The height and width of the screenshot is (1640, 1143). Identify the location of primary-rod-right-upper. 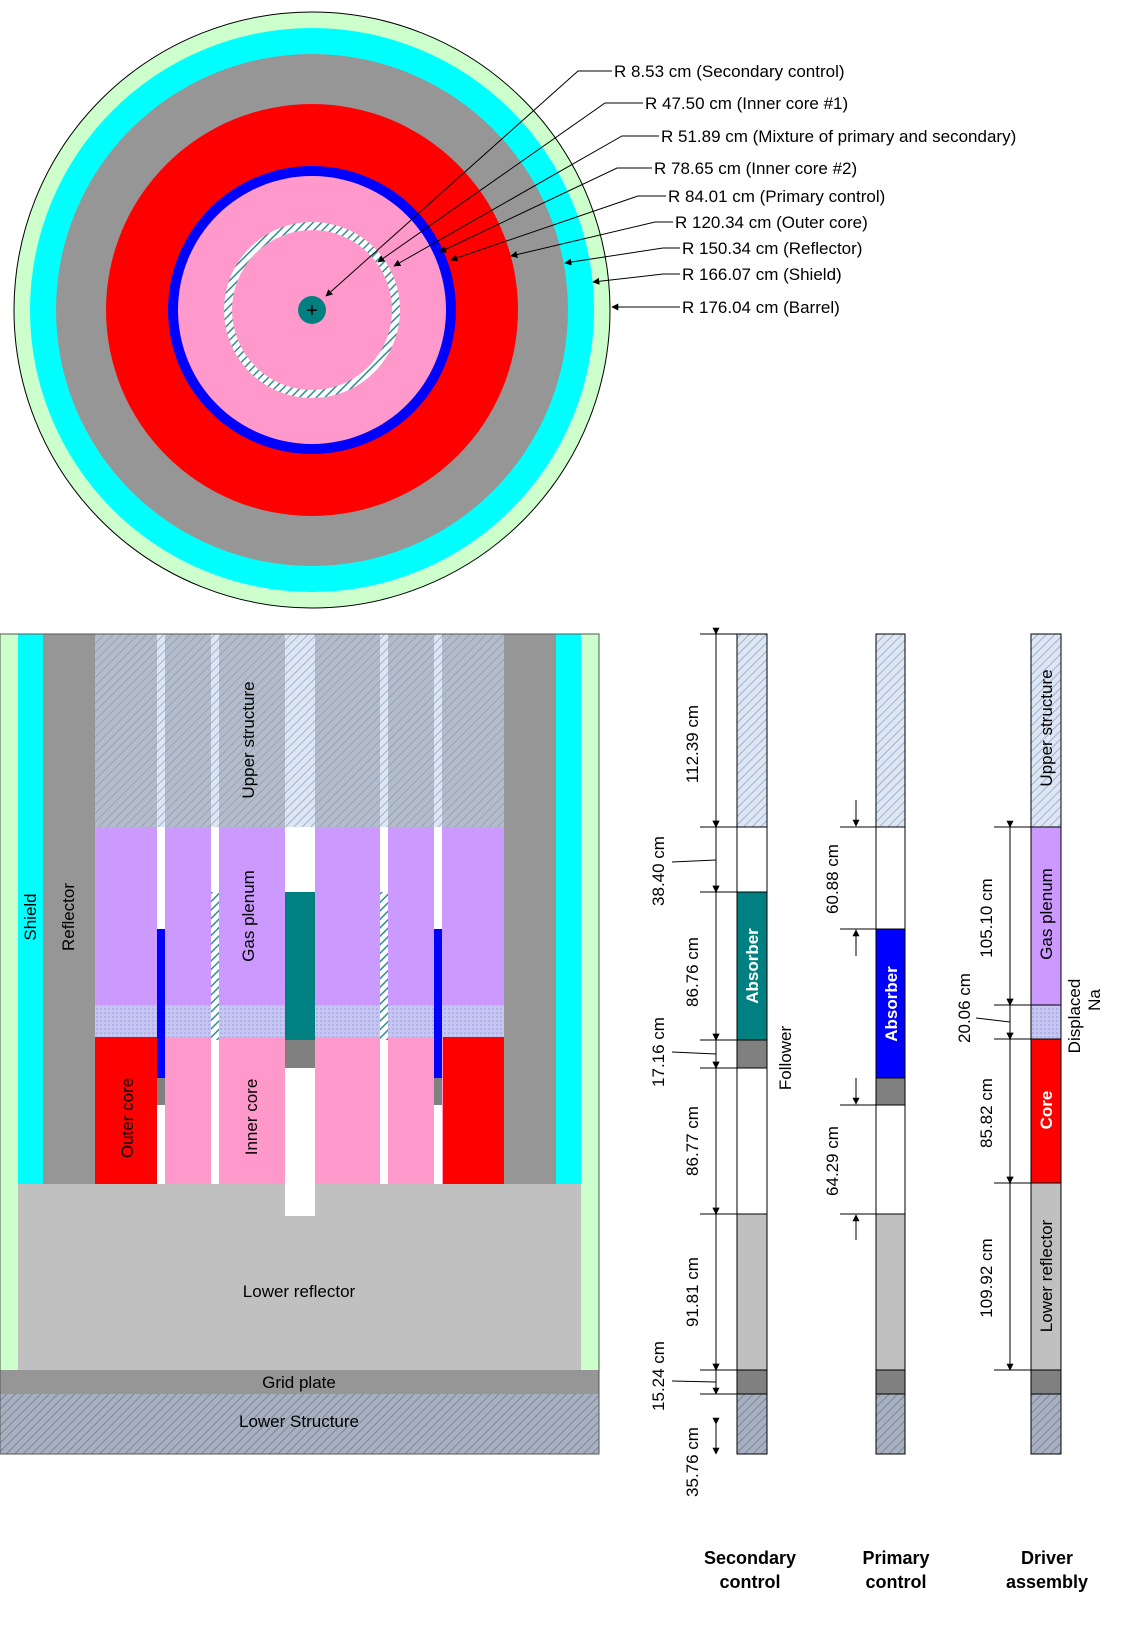
(438, 730).